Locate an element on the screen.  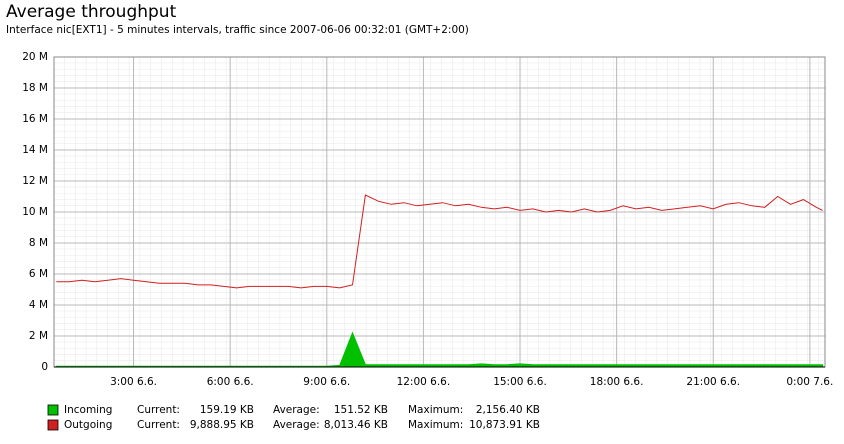
legend-stat-value: 10,873.91 KB is located at coordinates (504, 425).